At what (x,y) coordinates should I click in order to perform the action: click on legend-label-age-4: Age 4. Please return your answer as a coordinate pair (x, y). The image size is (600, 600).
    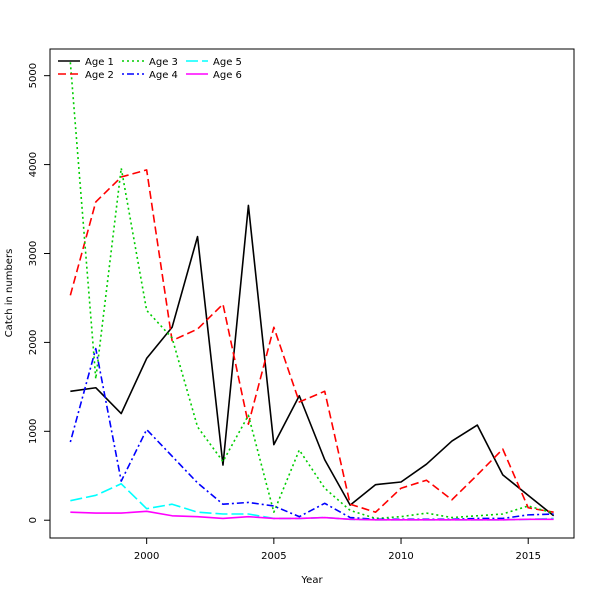
    Looking at the image, I should click on (163, 75).